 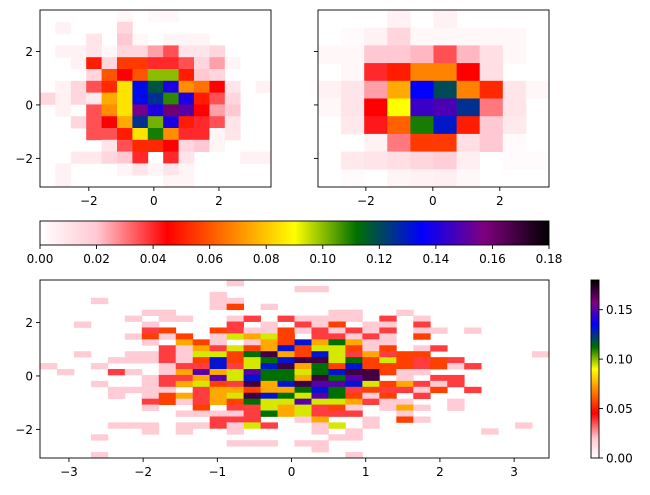 I want to click on heatmap-top-right: −2 0 2, so click(x=432, y=108).